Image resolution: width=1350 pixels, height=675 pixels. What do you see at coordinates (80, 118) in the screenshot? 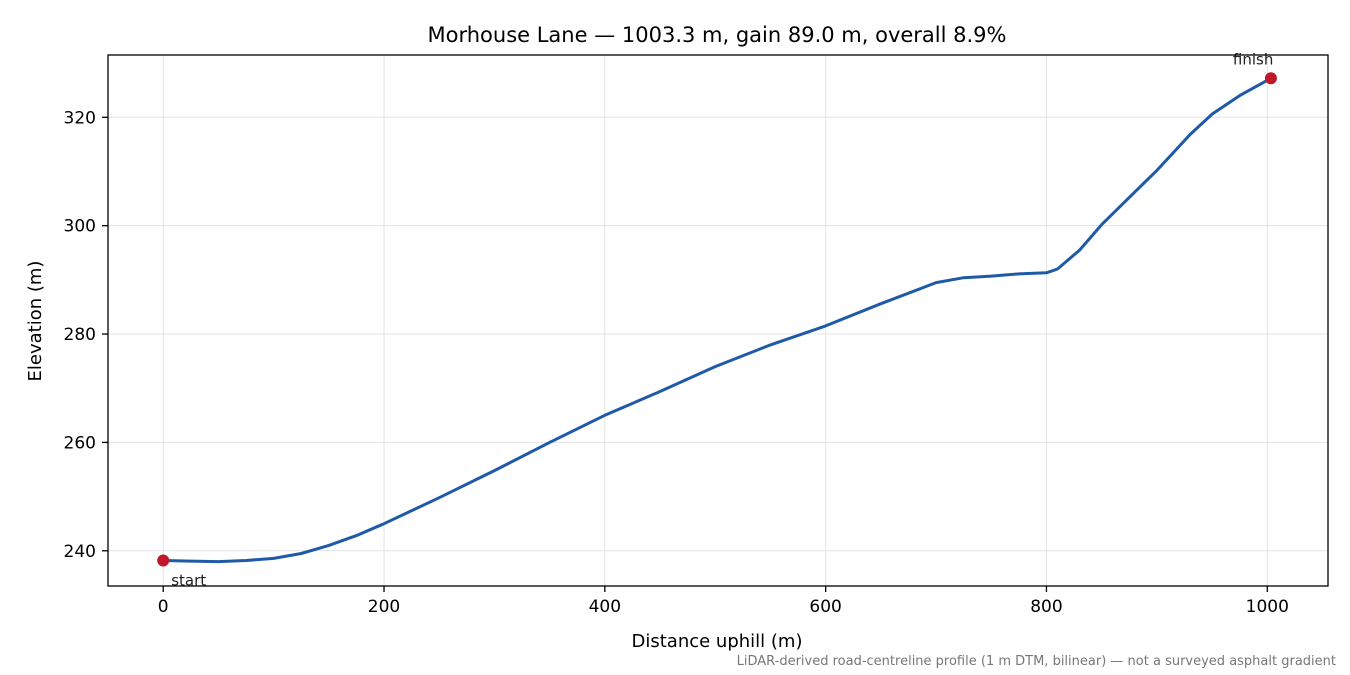
I see `y-tick-label: 320` at bounding box center [80, 118].